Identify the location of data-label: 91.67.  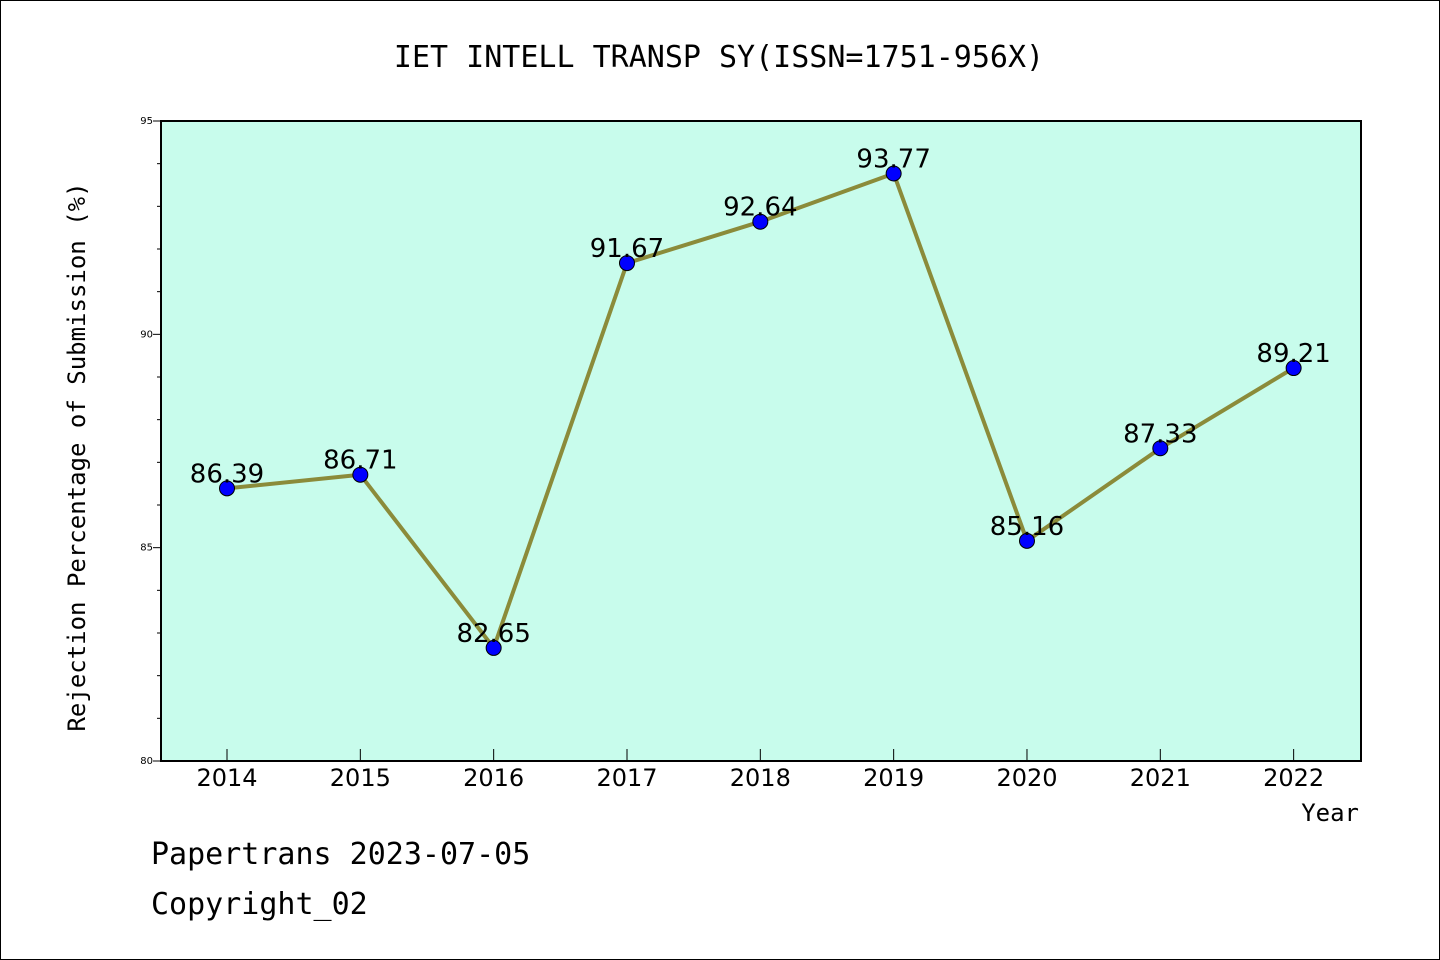
(627, 249).